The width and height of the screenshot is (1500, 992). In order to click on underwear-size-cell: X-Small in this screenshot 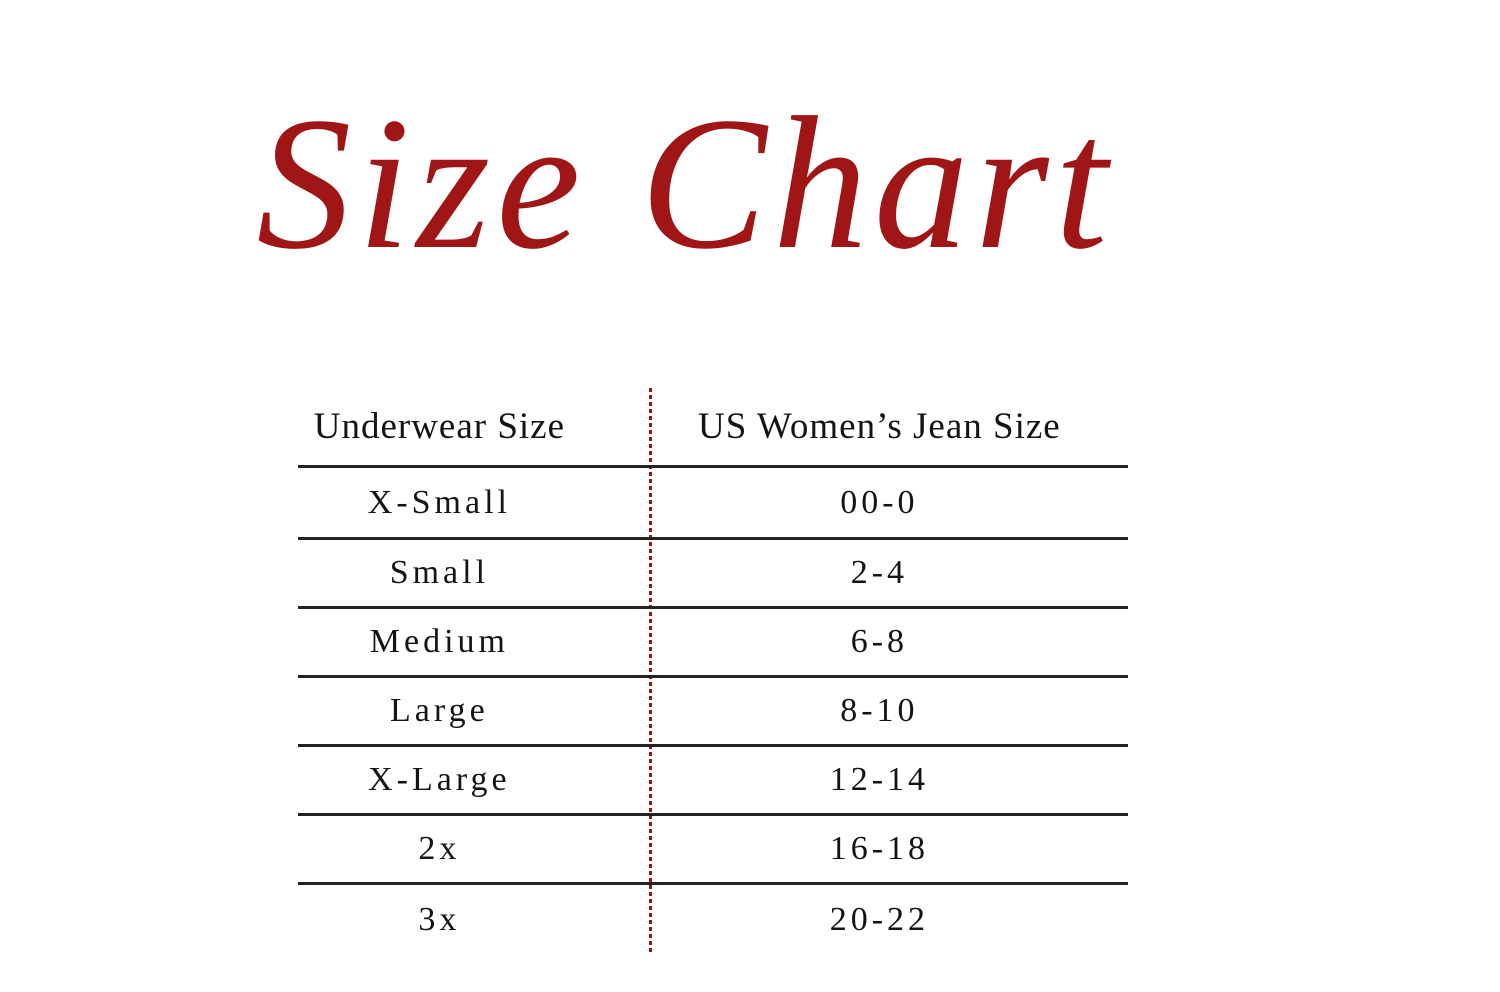, I will do `click(439, 502)`.